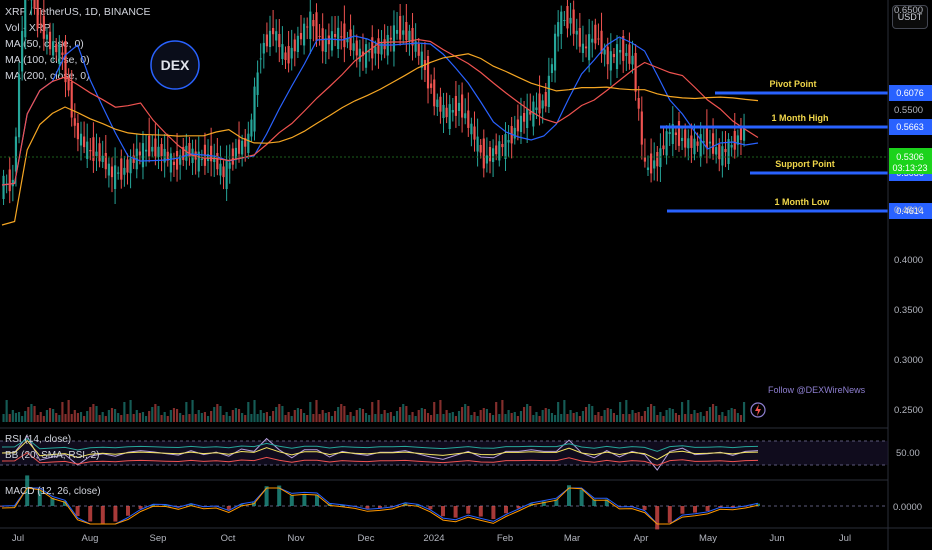 This screenshot has width=932, height=550. Describe the element at coordinates (910, 17) in the screenshot. I see `currency-button: USDT` at that location.